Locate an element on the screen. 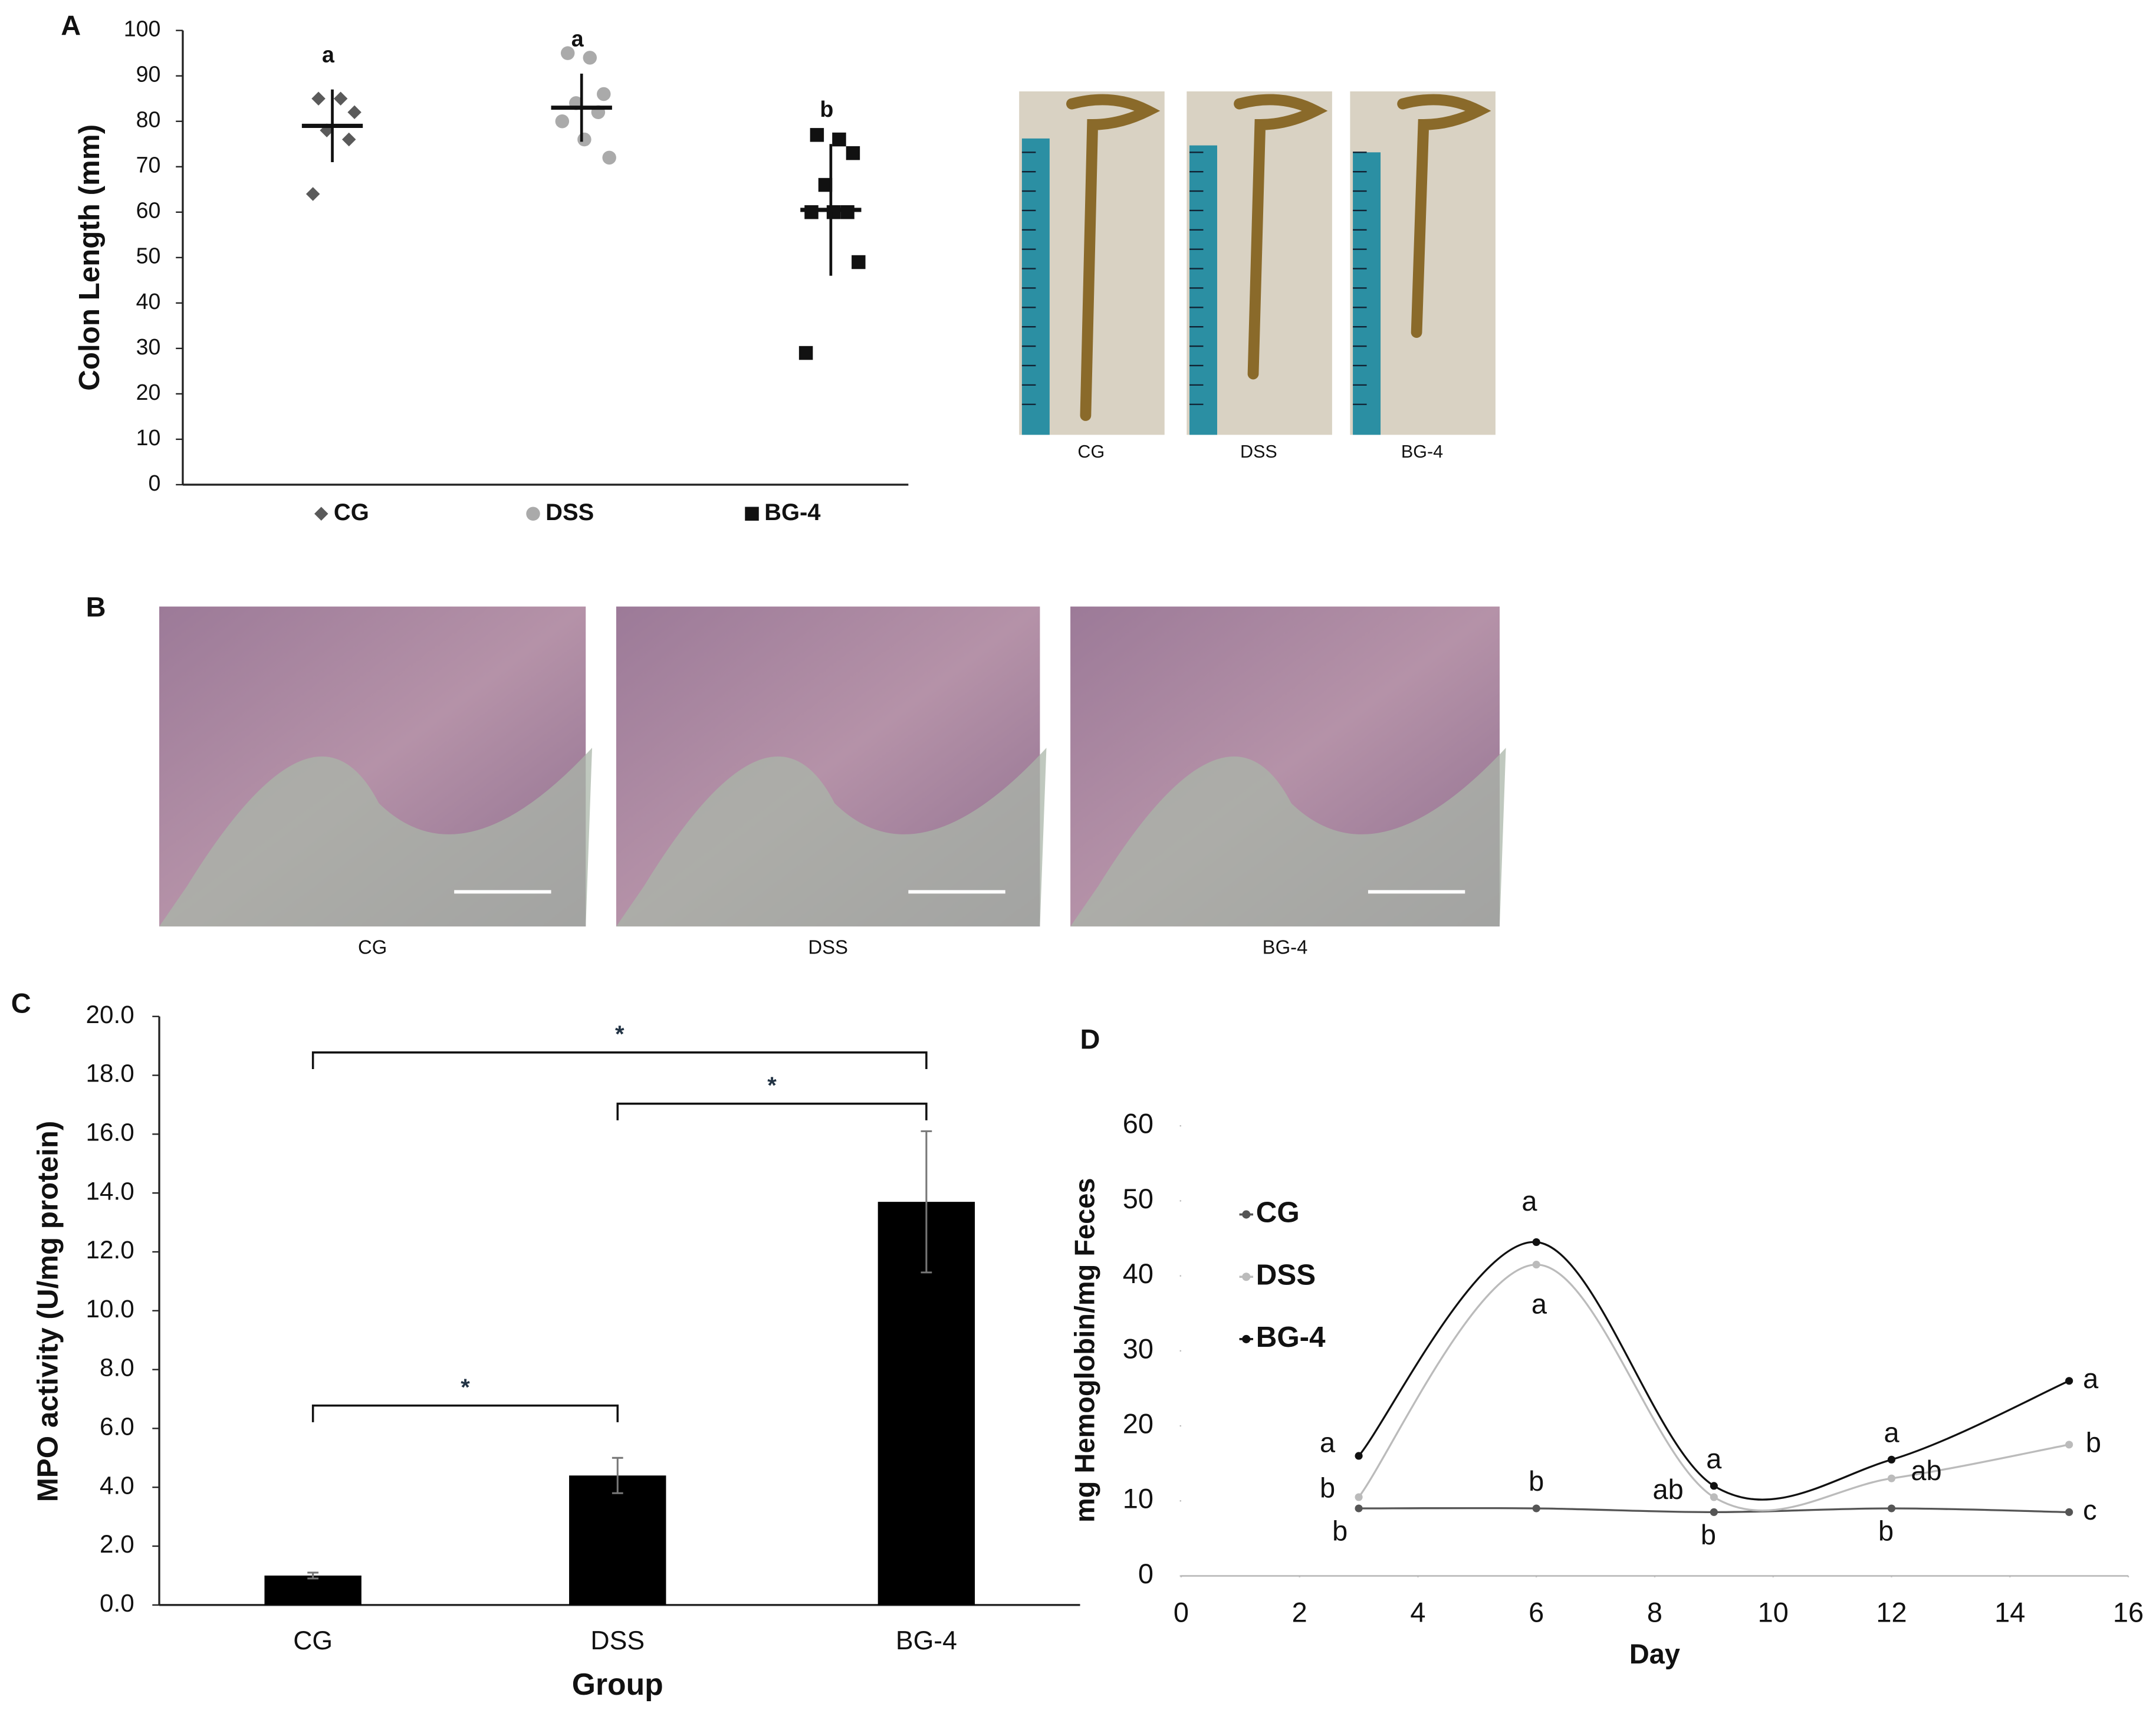  x-tick-label: 10 is located at coordinates (1773, 1612).